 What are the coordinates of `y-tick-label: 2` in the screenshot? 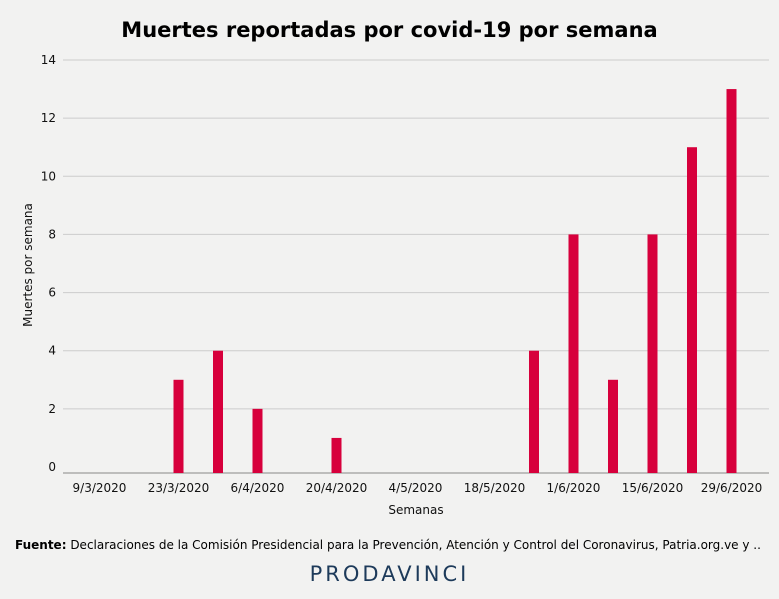 It's located at (52, 409).